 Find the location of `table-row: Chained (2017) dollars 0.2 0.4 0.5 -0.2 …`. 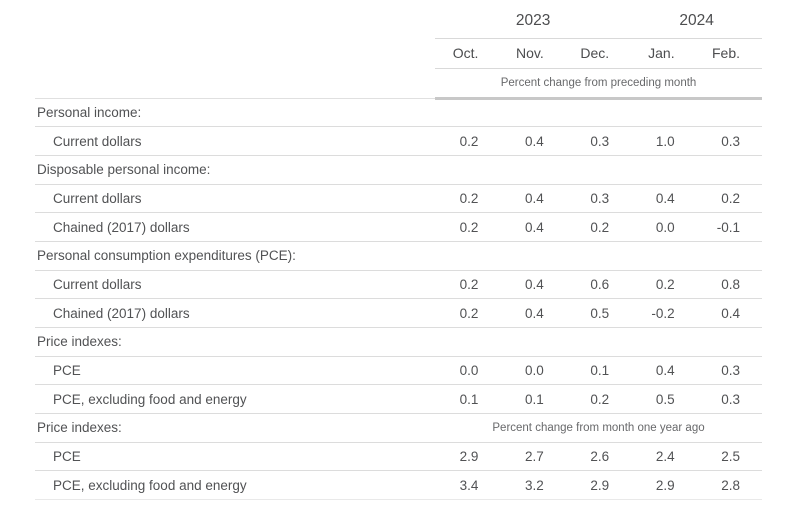

table-row: Chained (2017) dollars 0.2 0.4 0.5 -0.2 … is located at coordinates (398, 313).